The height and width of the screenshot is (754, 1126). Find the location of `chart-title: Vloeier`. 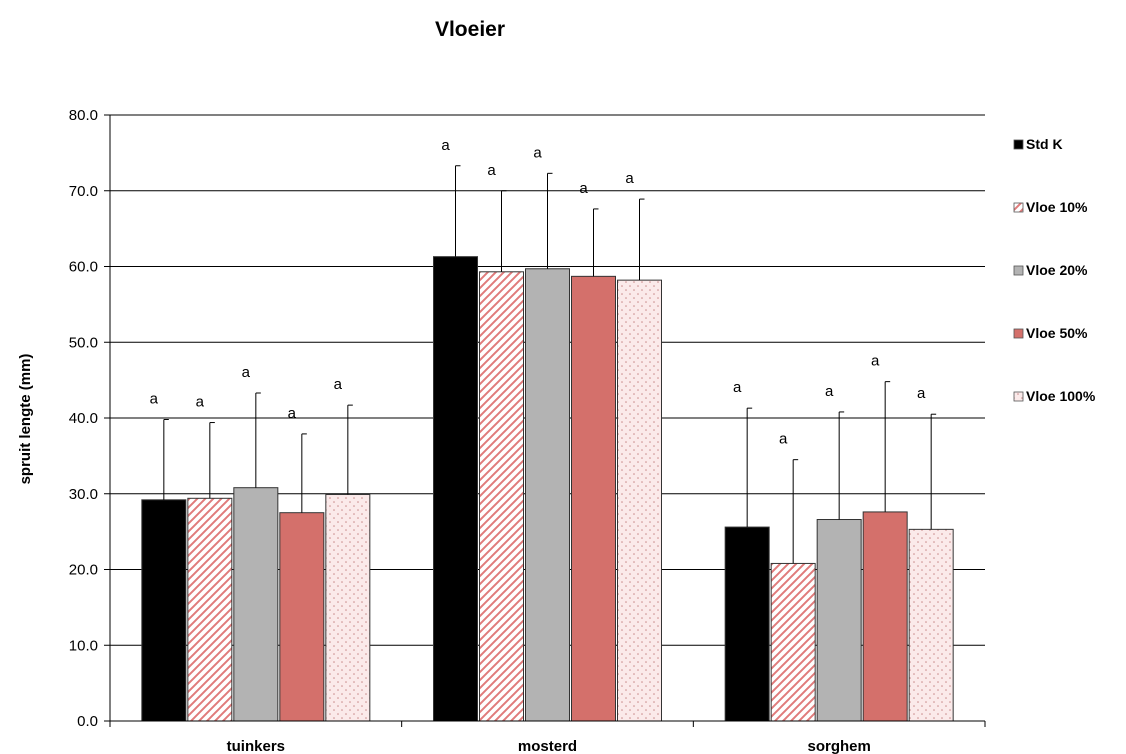

chart-title: Vloeier is located at coordinates (470, 29).